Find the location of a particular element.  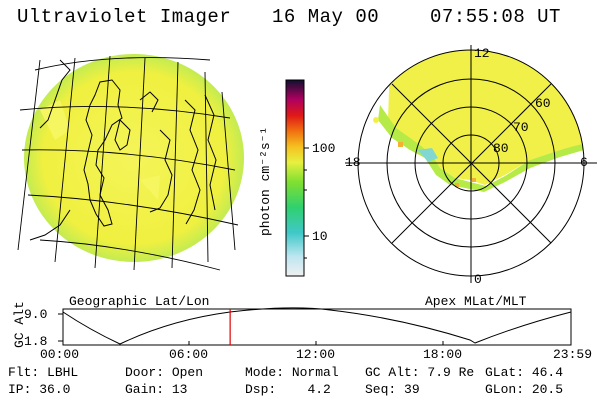

timeline-xtick: 12:00 is located at coordinates (316, 354).